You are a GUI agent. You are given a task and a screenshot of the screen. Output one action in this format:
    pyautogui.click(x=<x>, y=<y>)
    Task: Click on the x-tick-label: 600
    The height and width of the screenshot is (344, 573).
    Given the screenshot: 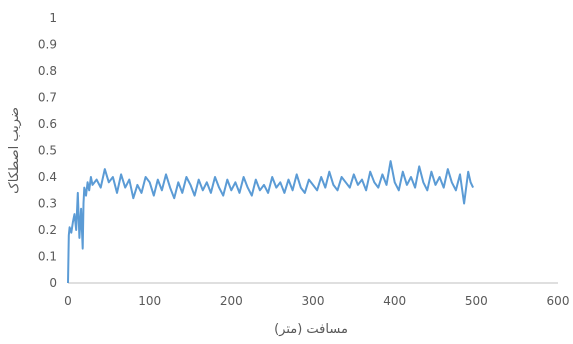 What is the action you would take?
    pyautogui.click(x=558, y=301)
    